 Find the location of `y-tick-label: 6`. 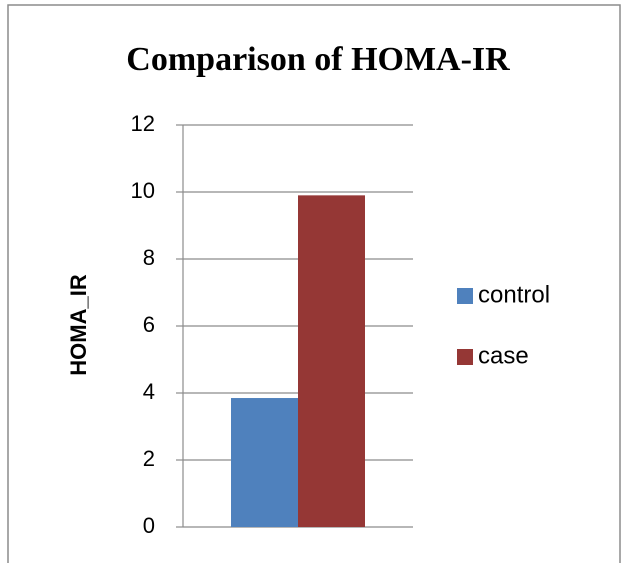

y-tick-label: 6 is located at coordinates (149, 324).